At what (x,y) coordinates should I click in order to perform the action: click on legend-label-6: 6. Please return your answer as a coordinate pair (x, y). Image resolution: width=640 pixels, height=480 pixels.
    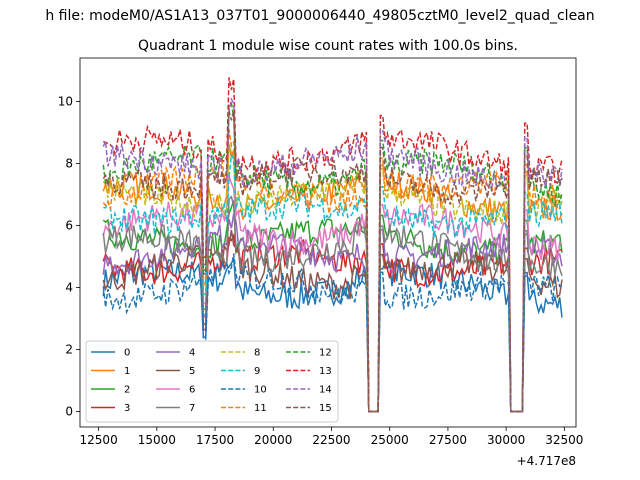
    Looking at the image, I should click on (192, 390).